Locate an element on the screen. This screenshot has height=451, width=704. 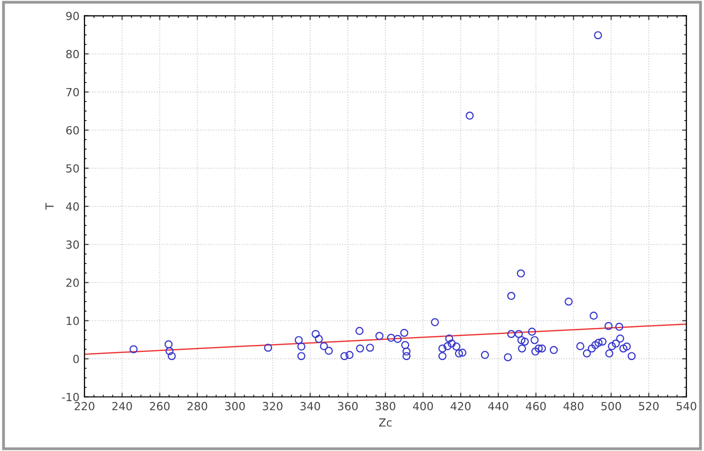
x-tick-label: 420 is located at coordinates (460, 406).